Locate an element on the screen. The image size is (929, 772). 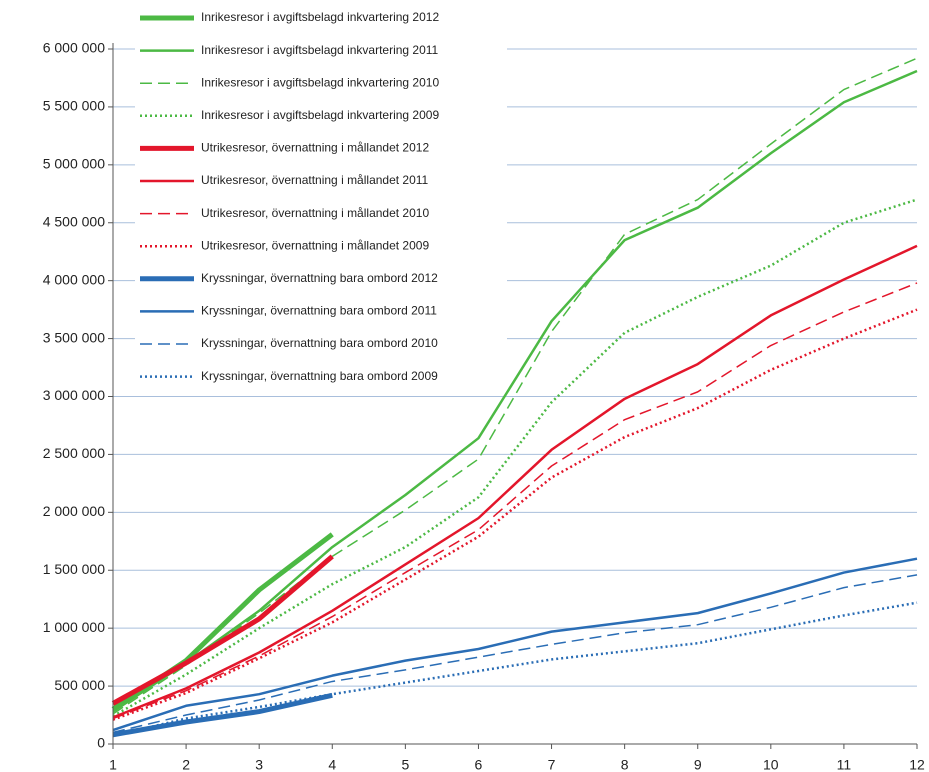
y-tick-label: 1 000 000 is located at coordinates (74, 627).